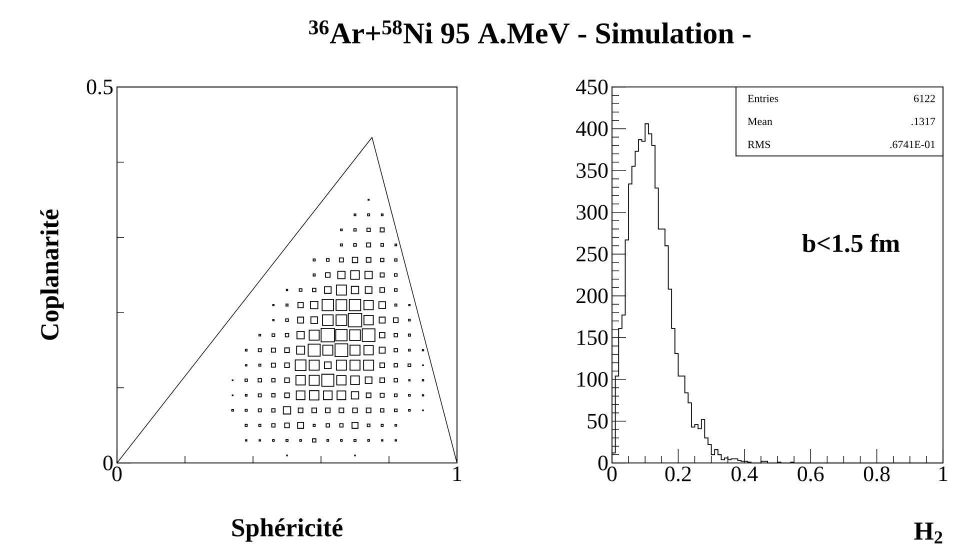  Describe the element at coordinates (912, 144) in the screenshot. I see `annotation: .6741E-01` at that location.